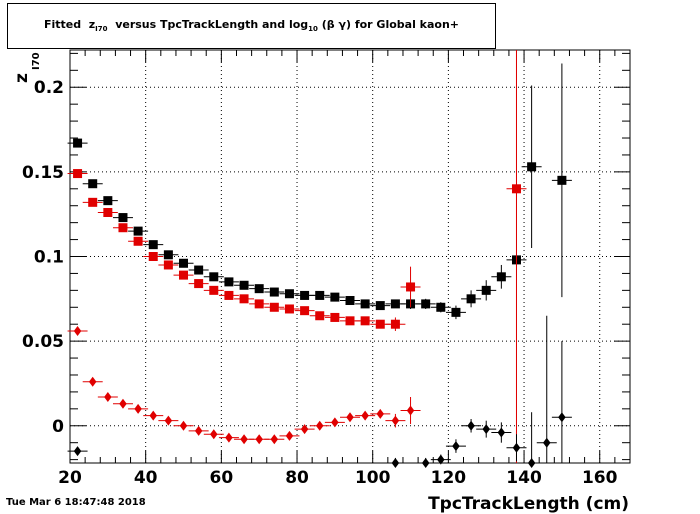 This screenshot has height=514, width=700. What do you see at coordinates (528, 504) in the screenshot?
I see `x-axis-title: TpcTrackLength (cm)` at bounding box center [528, 504].